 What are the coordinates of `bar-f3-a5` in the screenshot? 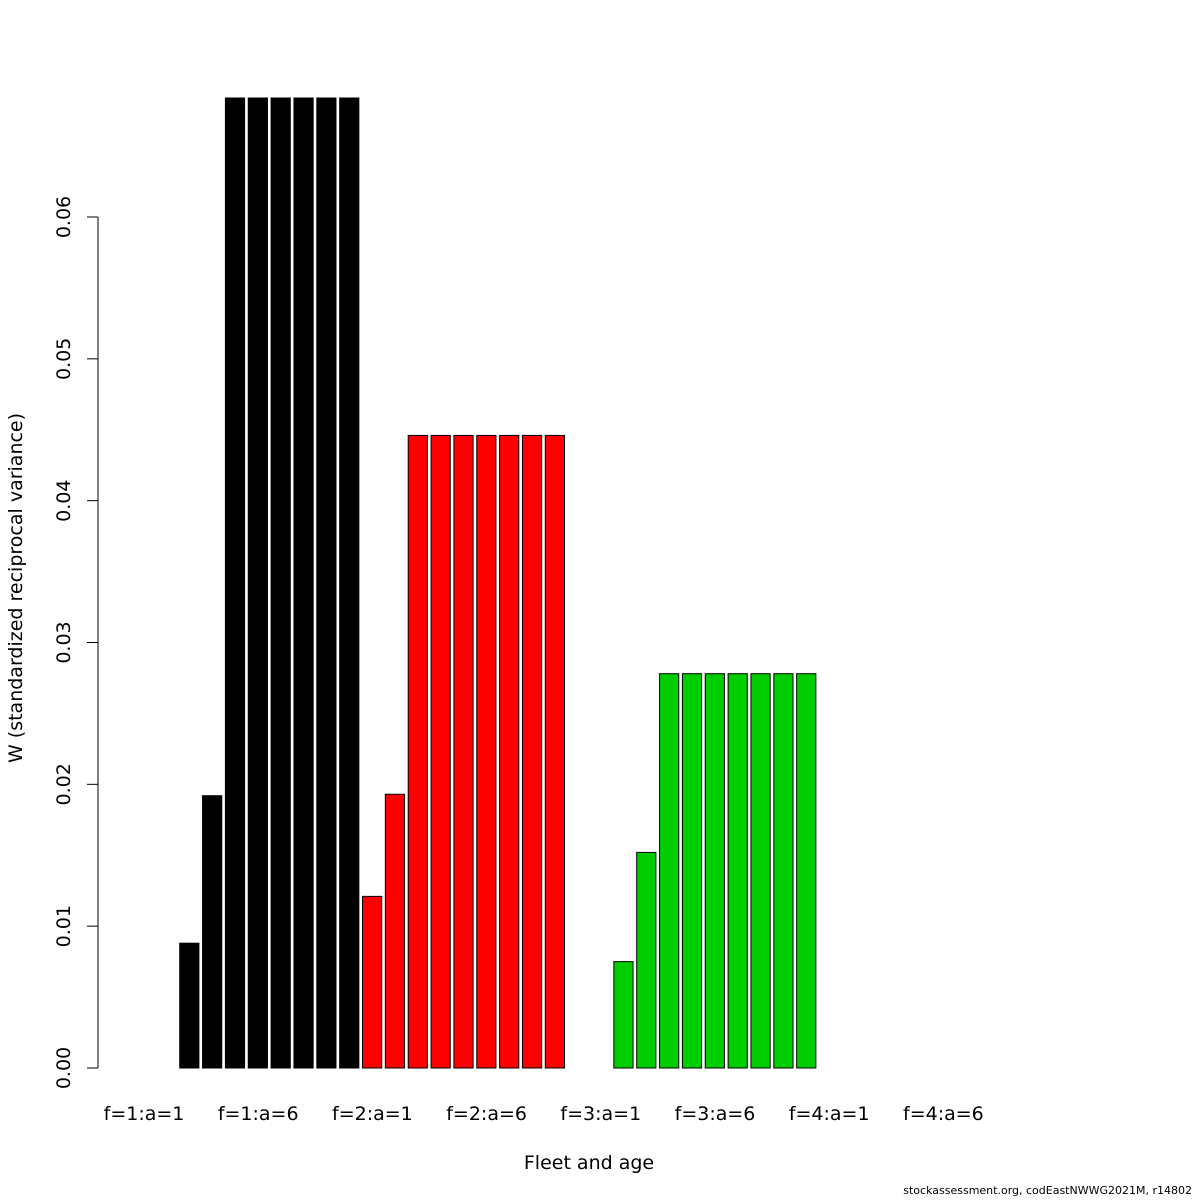 It's located at (692, 871).